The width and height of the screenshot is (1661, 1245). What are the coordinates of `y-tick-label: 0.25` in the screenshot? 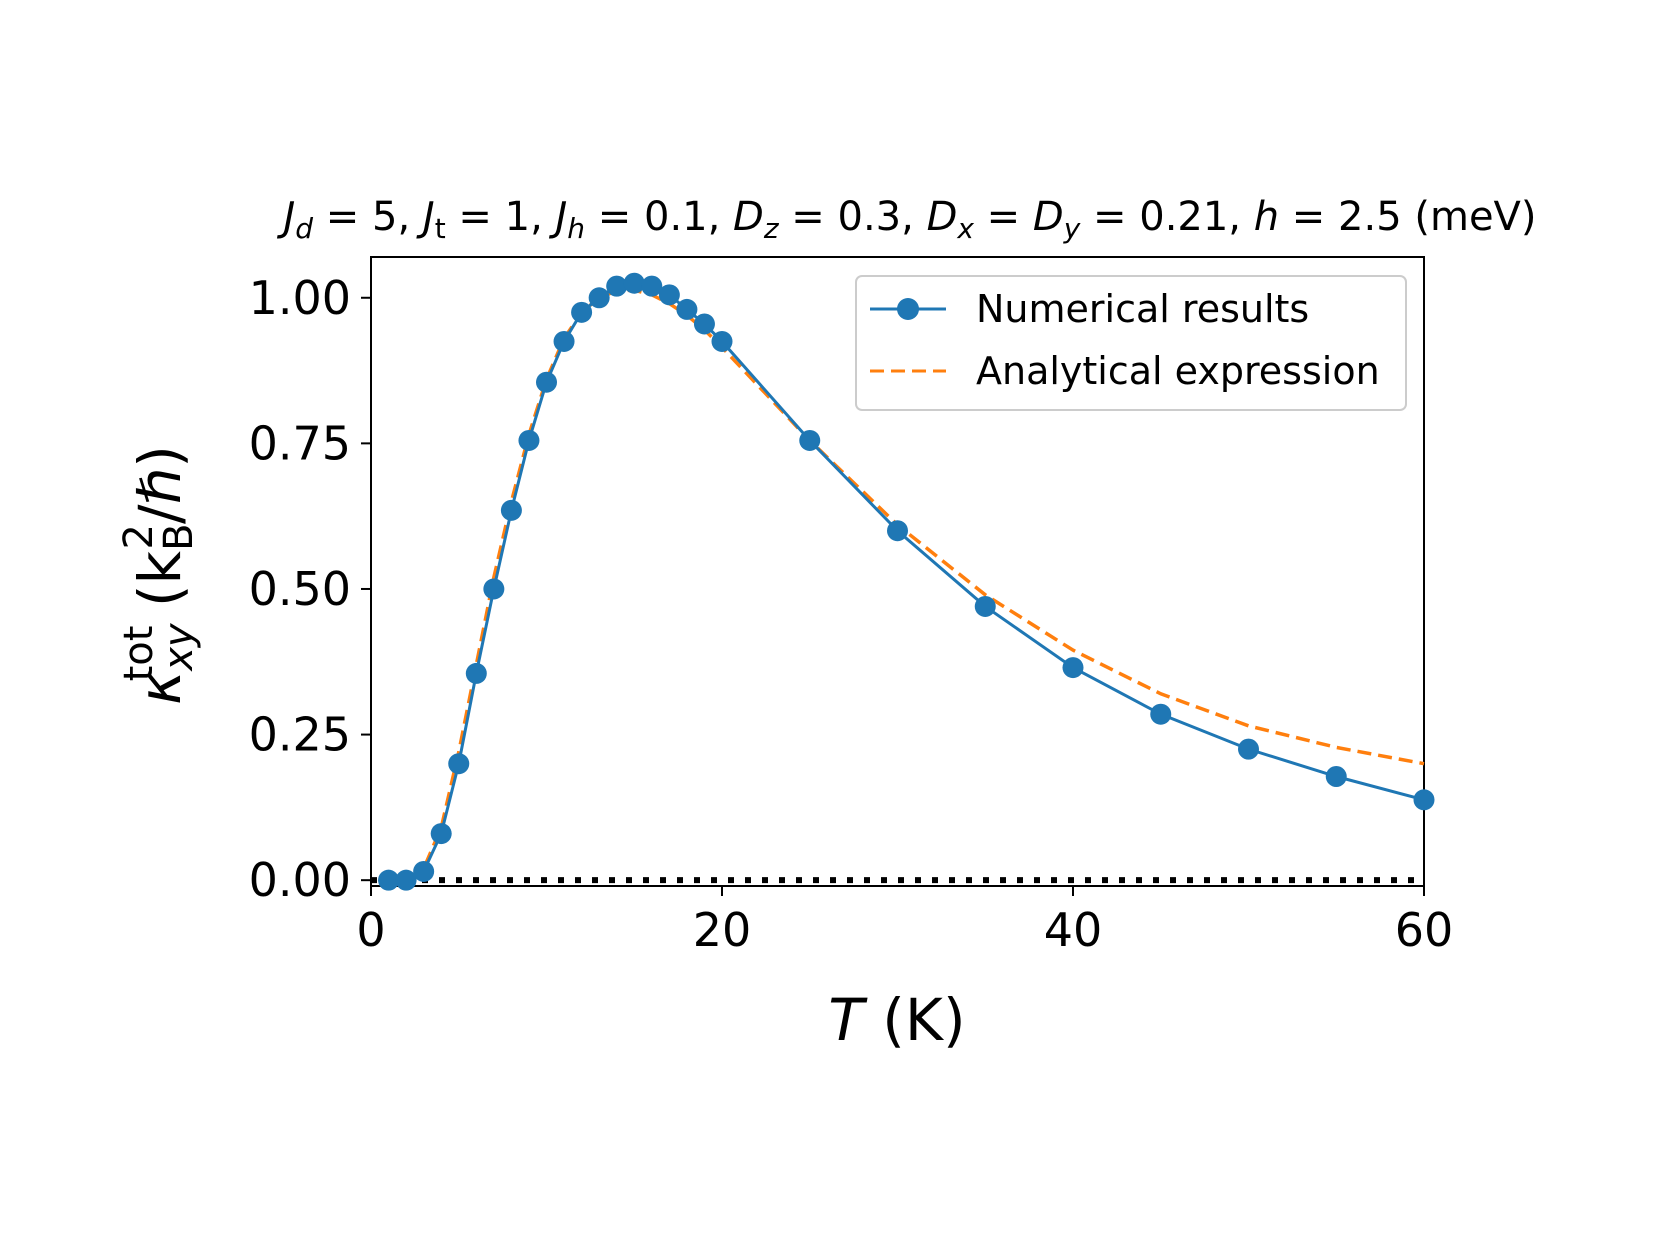 It's located at (300, 735).